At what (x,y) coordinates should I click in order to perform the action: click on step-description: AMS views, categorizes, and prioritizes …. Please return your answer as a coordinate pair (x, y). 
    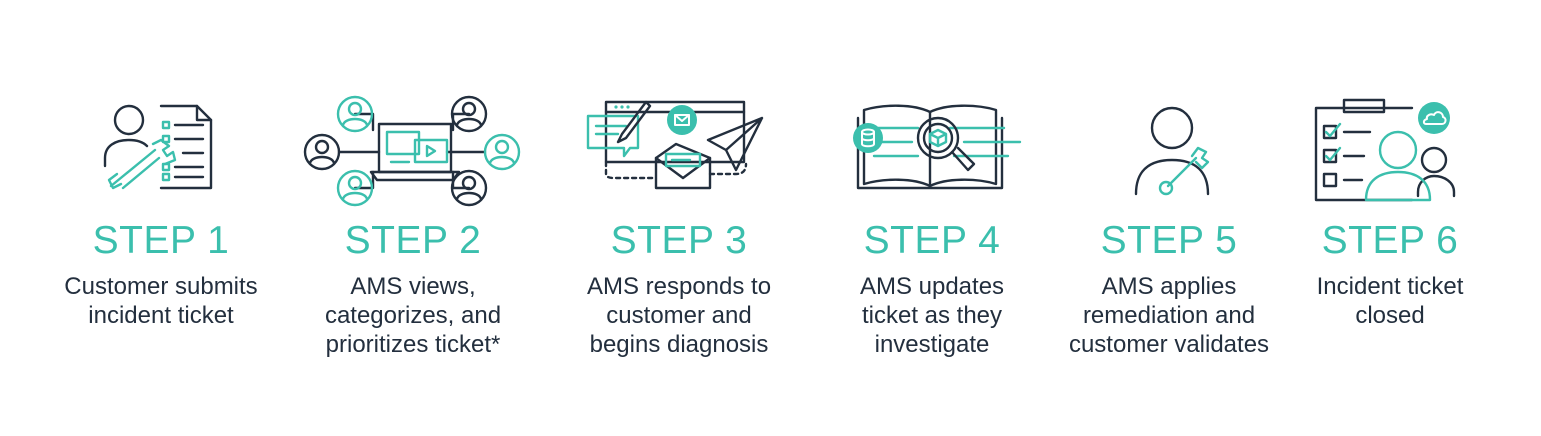
    Looking at the image, I should click on (413, 315).